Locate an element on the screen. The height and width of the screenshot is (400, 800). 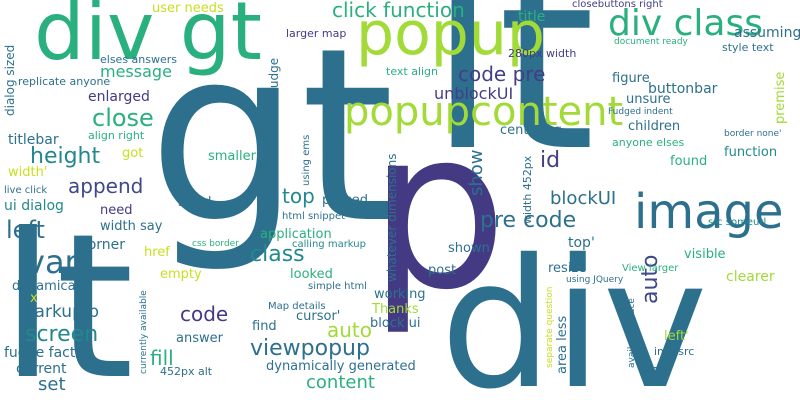
word-map-details: Map details is located at coordinates (297, 306).